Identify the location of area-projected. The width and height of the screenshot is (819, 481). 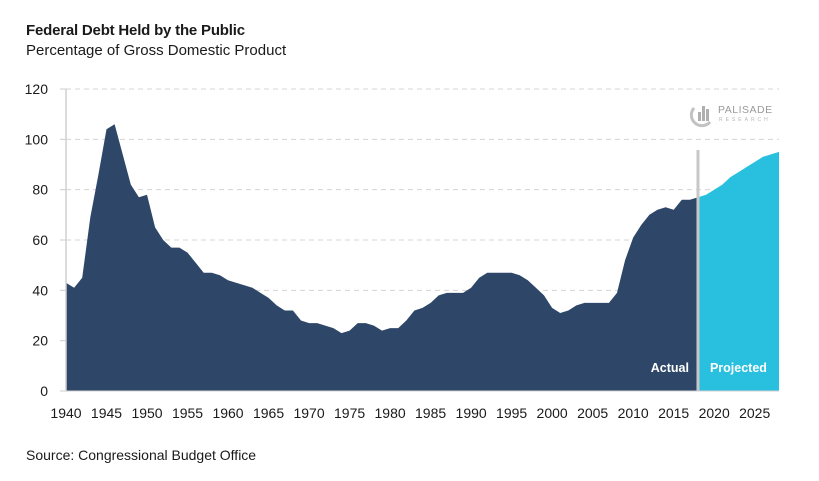
(738, 271).